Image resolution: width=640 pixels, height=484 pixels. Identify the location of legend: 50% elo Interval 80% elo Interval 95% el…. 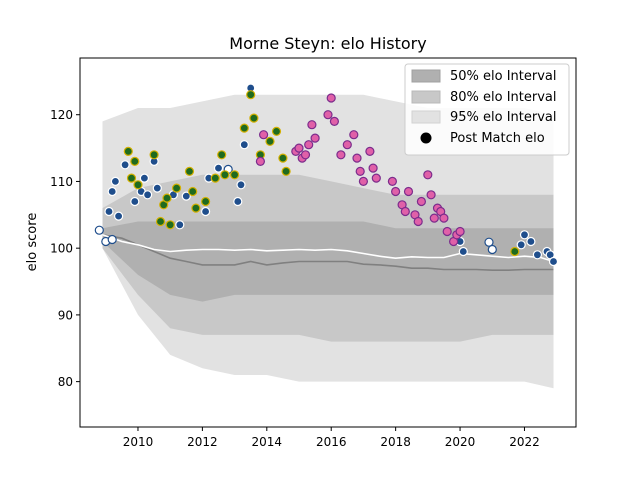
(487, 109).